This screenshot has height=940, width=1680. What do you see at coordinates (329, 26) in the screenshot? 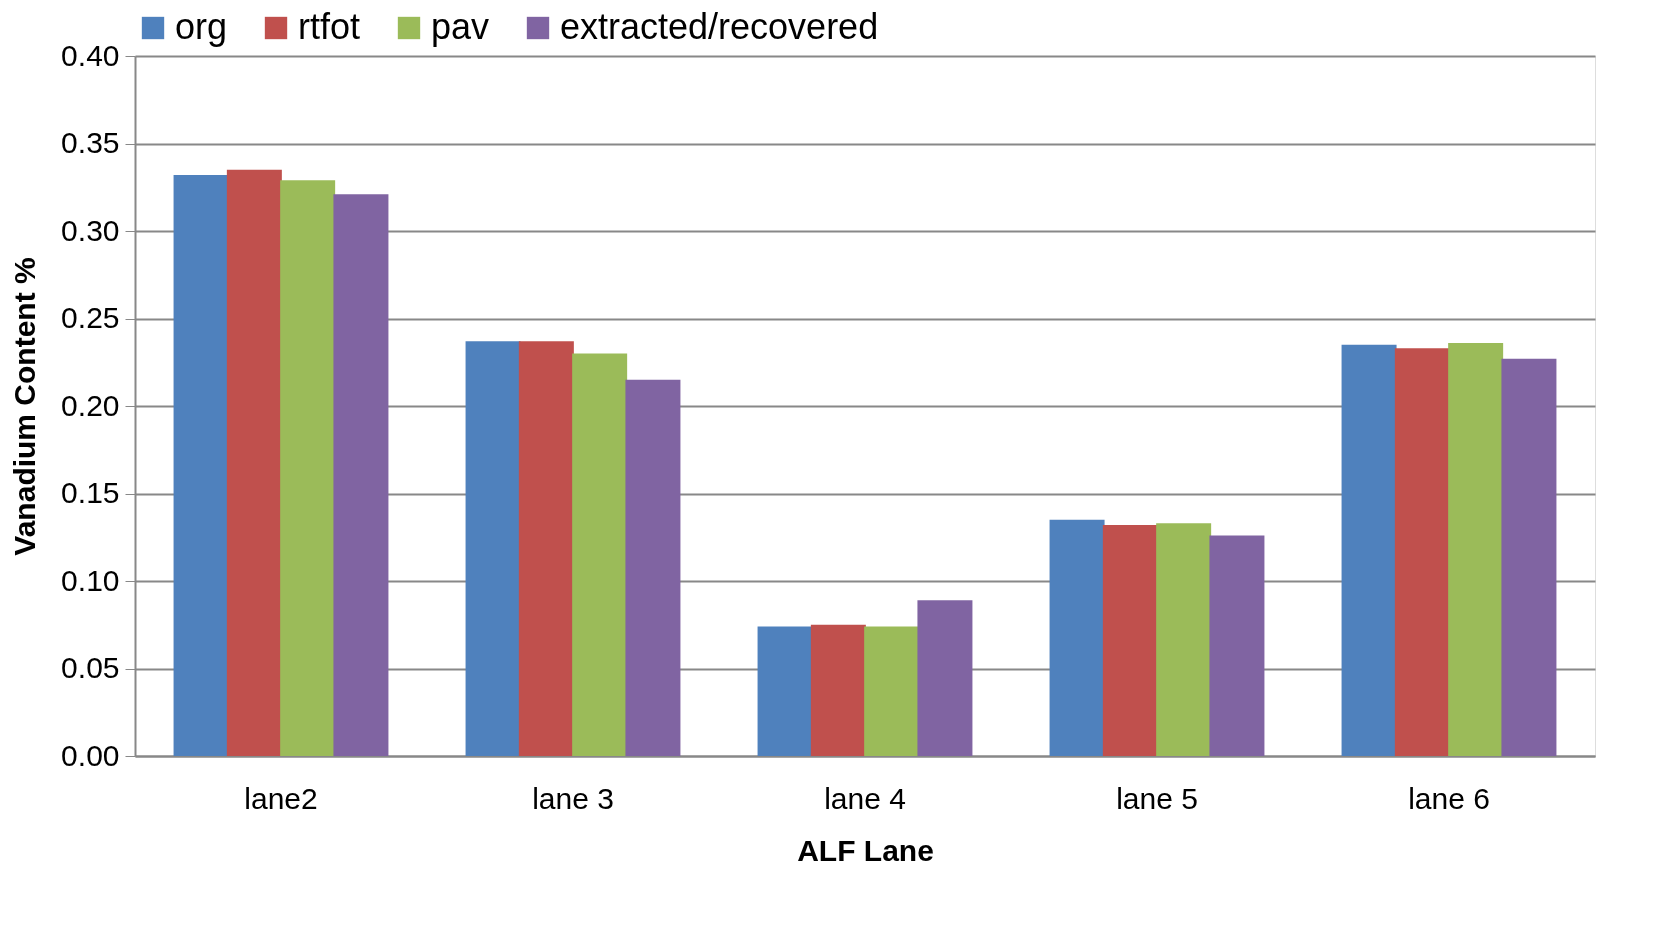
I see `legend-label: rtfot` at bounding box center [329, 26].